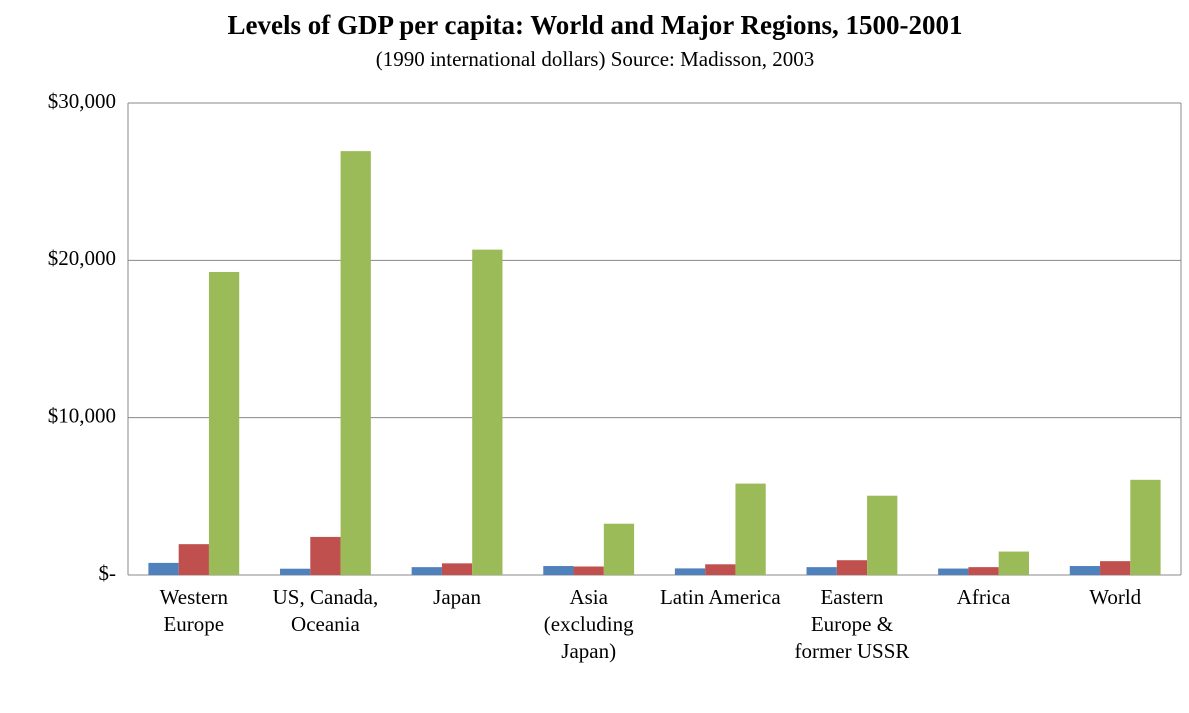  I want to click on x-tick-label: World, so click(1115, 597).